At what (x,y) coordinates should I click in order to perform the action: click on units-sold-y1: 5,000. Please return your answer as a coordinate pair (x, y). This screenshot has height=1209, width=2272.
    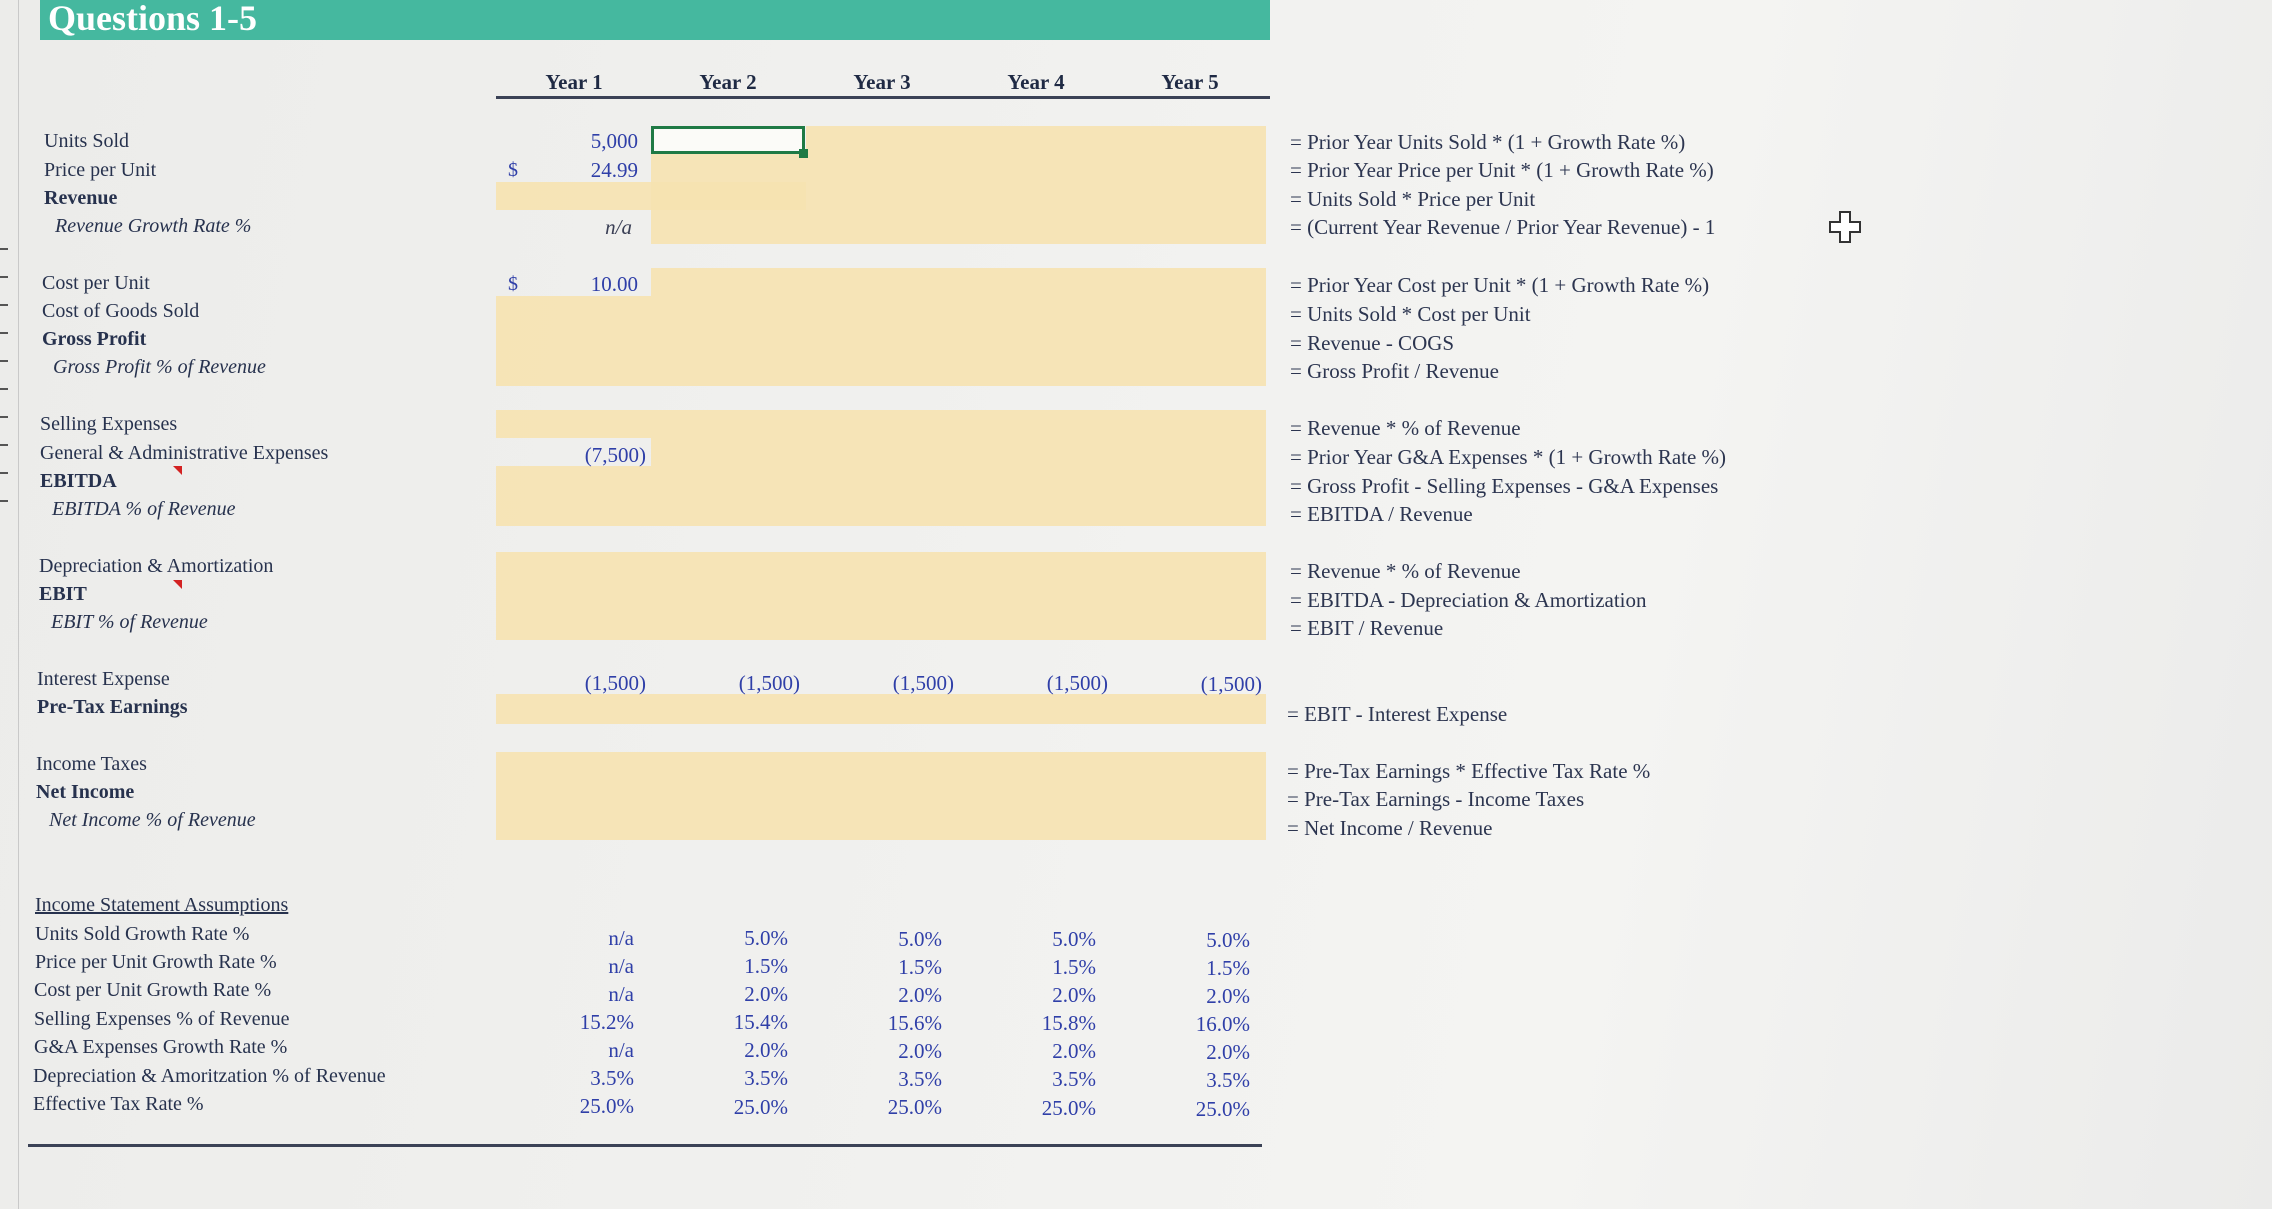
    Looking at the image, I should click on (614, 141).